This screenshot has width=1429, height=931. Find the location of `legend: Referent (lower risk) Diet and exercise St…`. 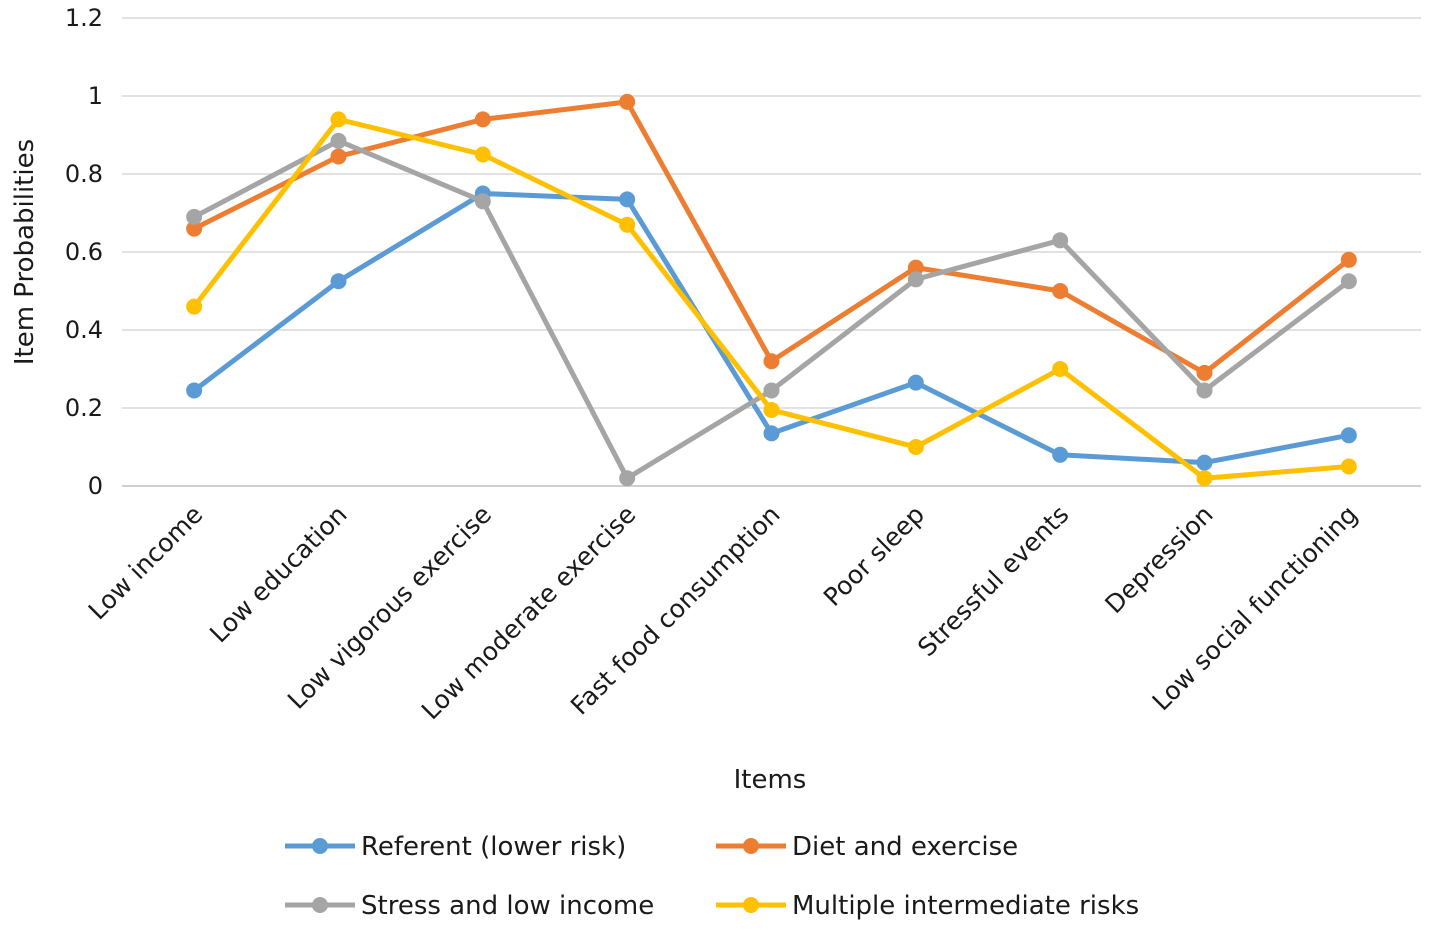

legend: Referent (lower risk) Diet and exercise St… is located at coordinates (712, 876).